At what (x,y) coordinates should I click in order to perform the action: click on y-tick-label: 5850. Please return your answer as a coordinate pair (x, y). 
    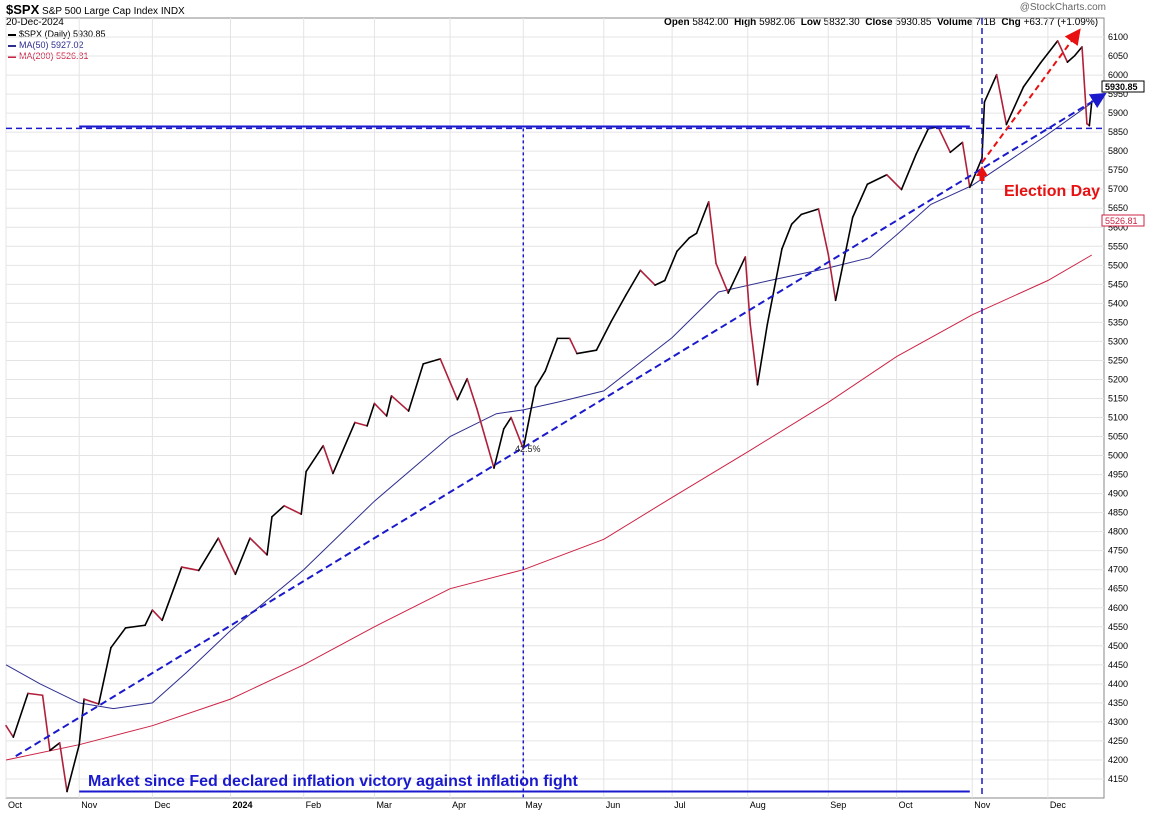
    Looking at the image, I should click on (1118, 132).